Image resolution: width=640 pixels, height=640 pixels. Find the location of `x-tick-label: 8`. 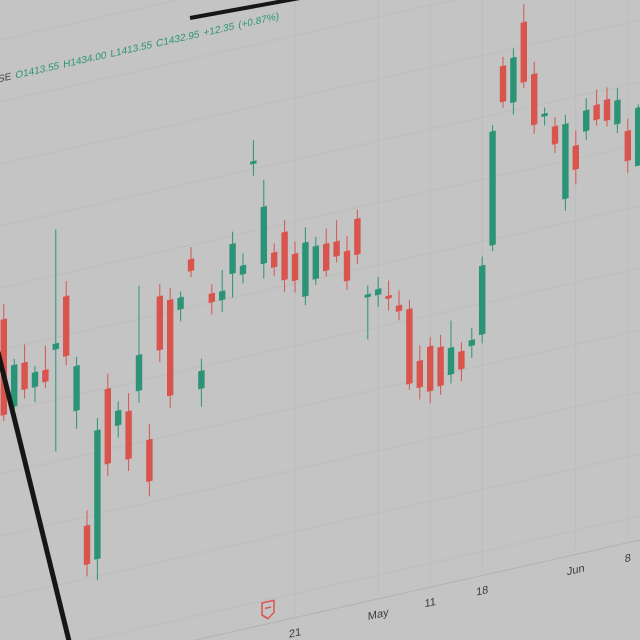

x-tick-label: 8 is located at coordinates (628, 558).